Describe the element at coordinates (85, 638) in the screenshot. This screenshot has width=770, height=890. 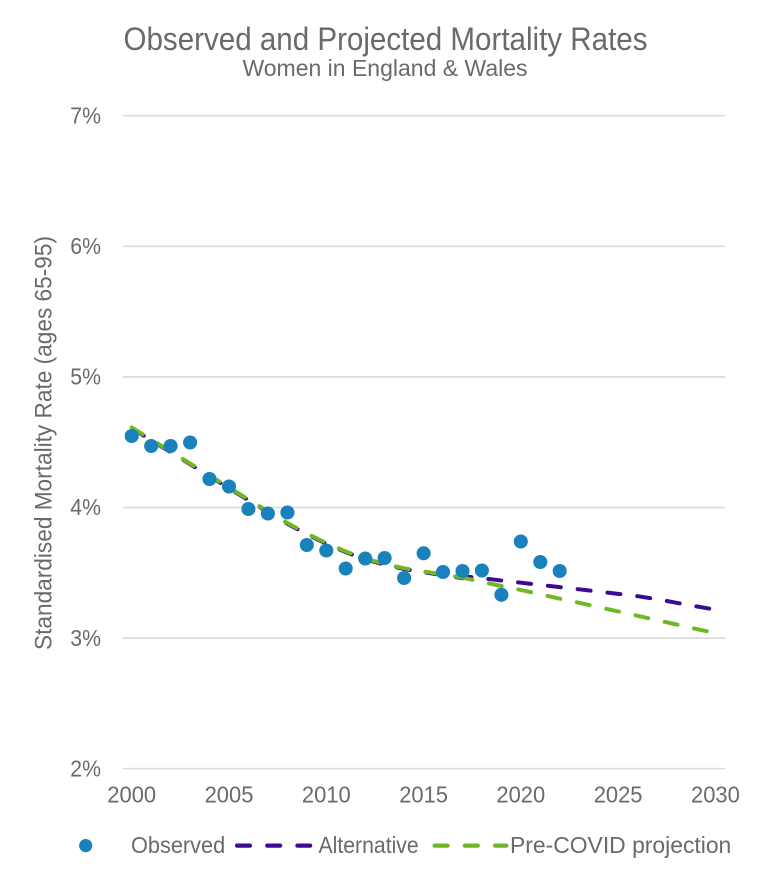
I see `svg-text: 3%` at that location.